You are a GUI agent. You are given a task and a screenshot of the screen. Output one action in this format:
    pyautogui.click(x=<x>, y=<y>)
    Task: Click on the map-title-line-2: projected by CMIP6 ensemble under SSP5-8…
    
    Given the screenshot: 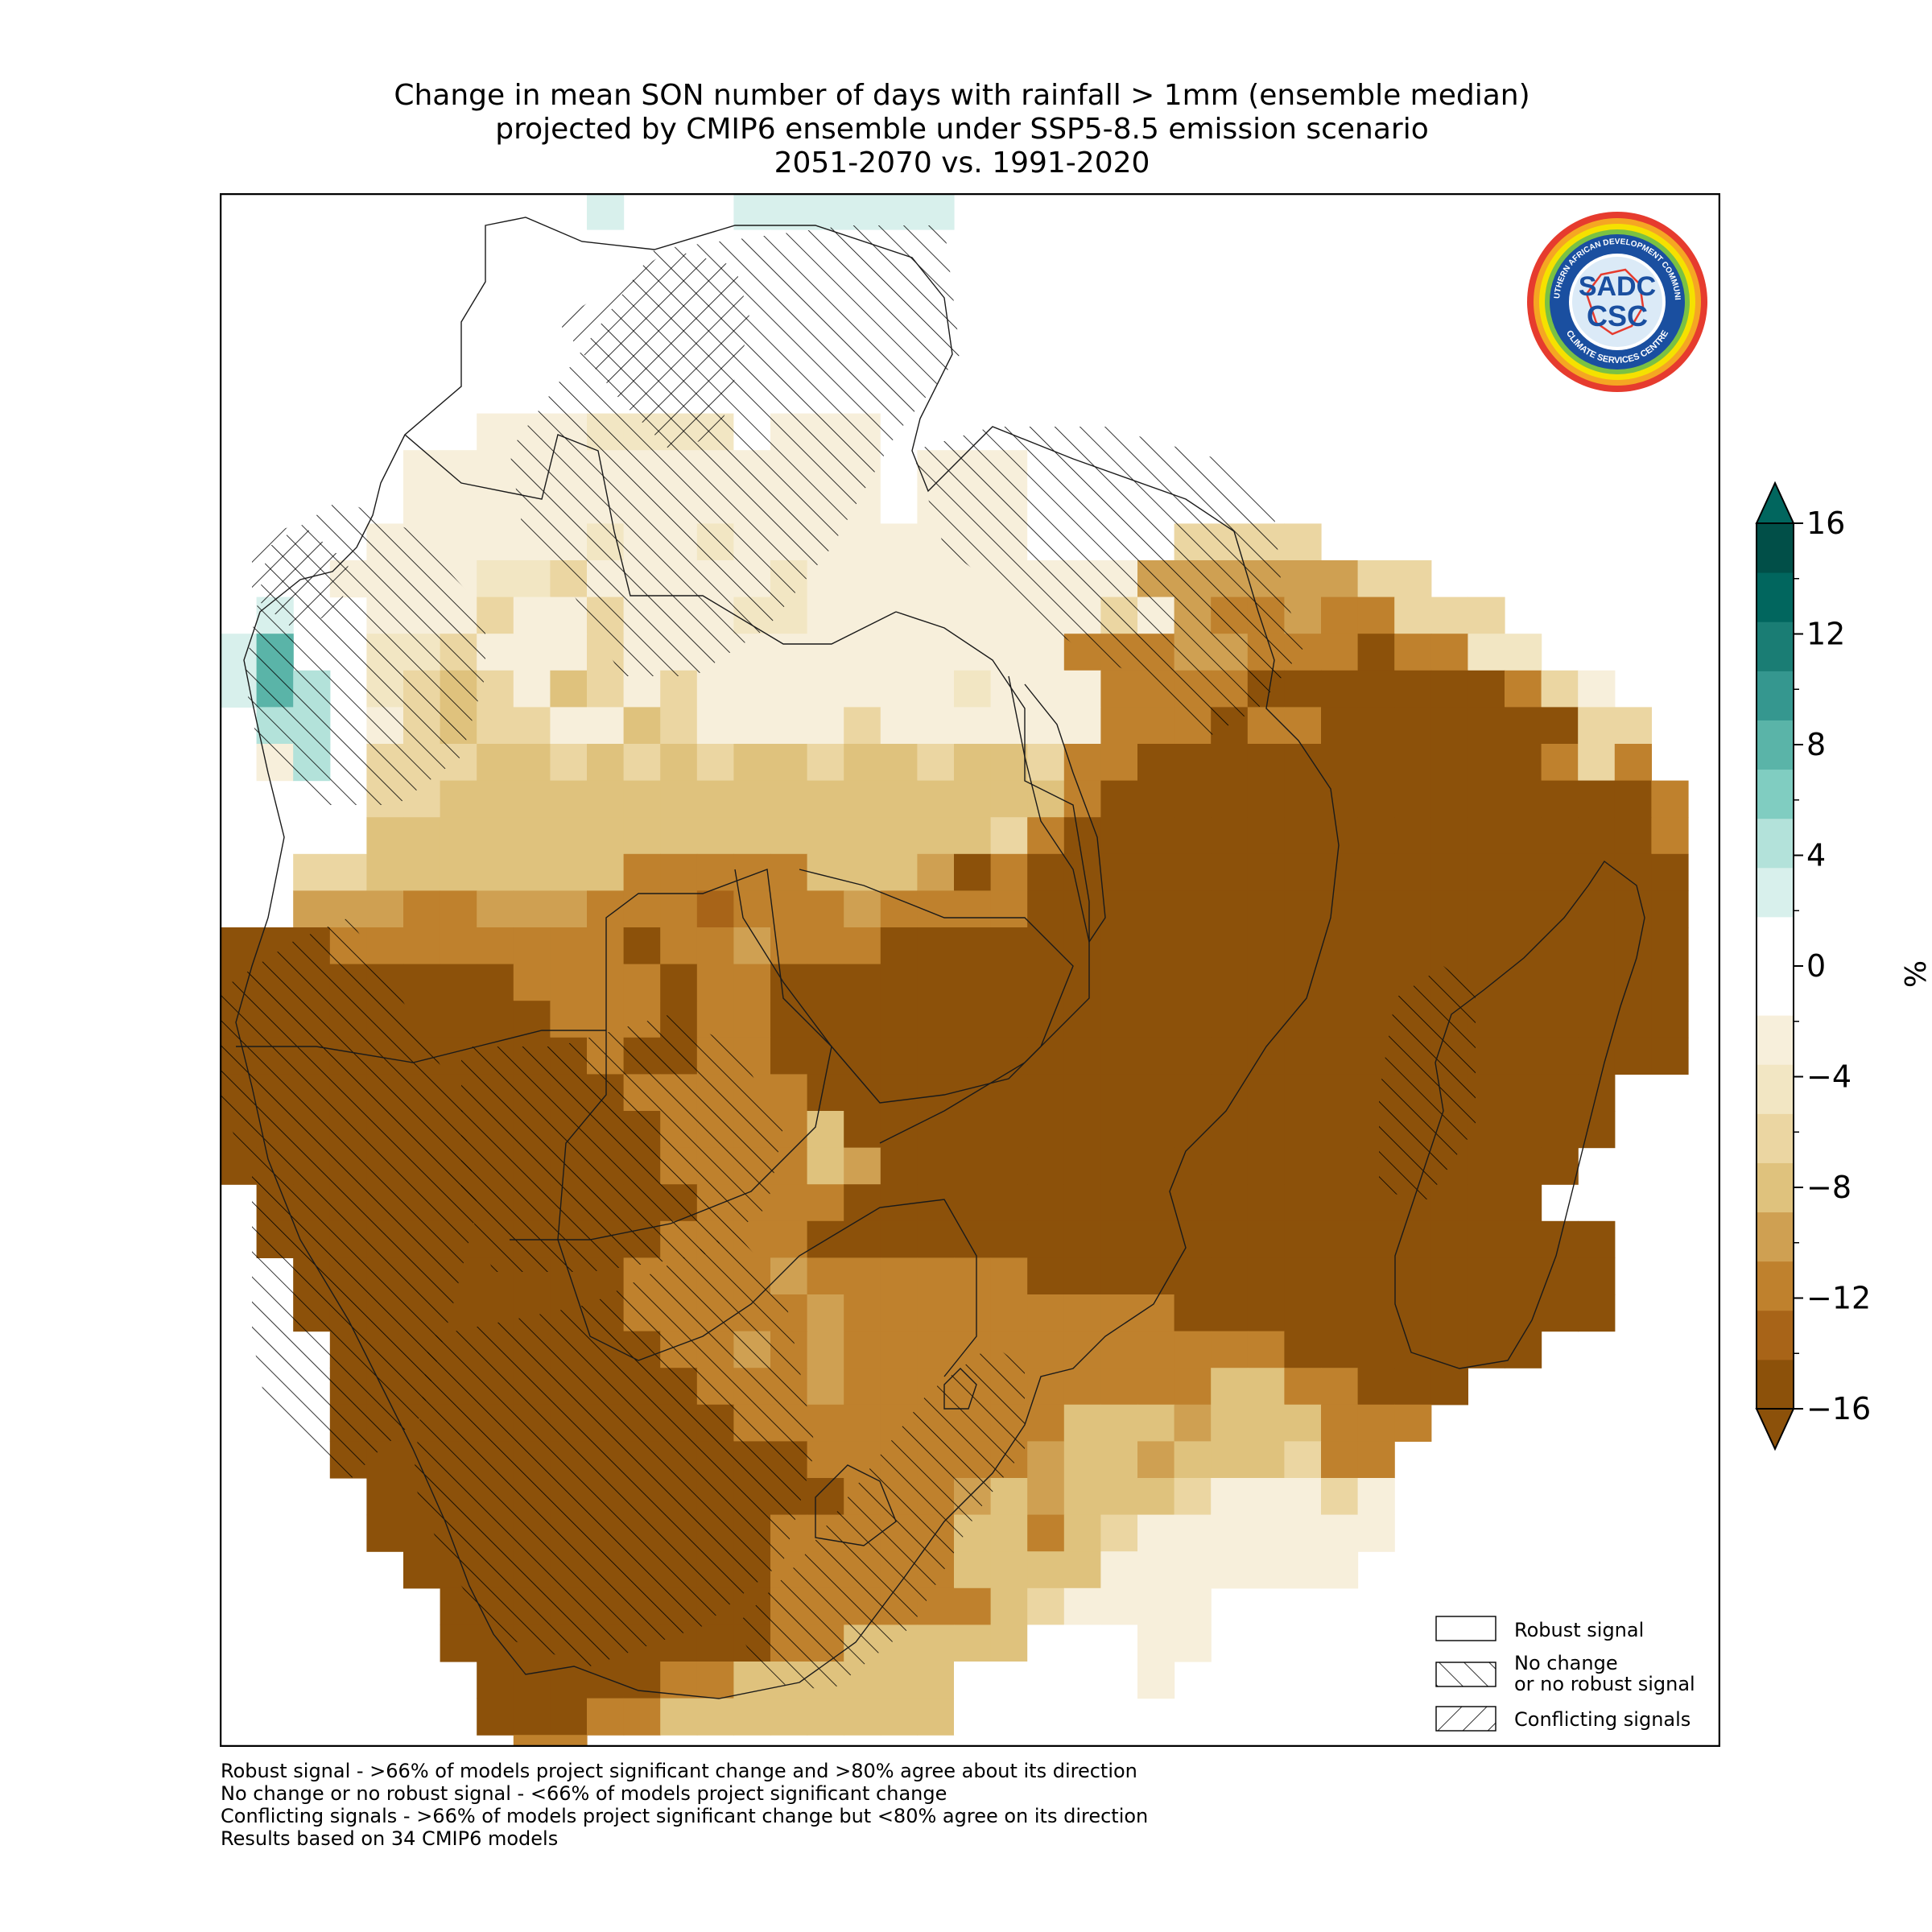 What is the action you would take?
    pyautogui.click(x=962, y=129)
    